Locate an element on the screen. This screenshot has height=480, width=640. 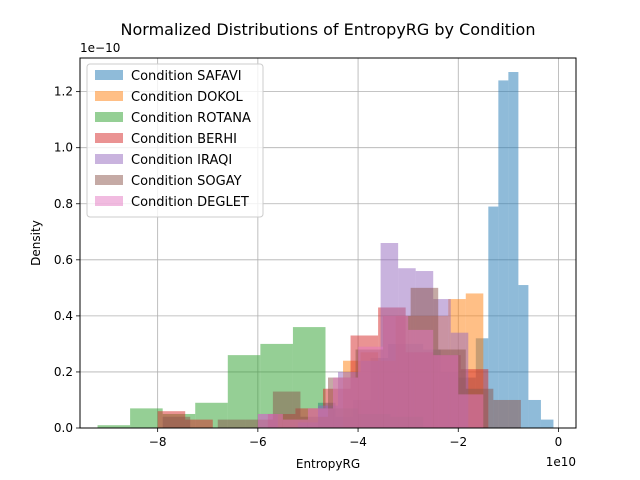
x-tick-label: −2 is located at coordinates (458, 442).